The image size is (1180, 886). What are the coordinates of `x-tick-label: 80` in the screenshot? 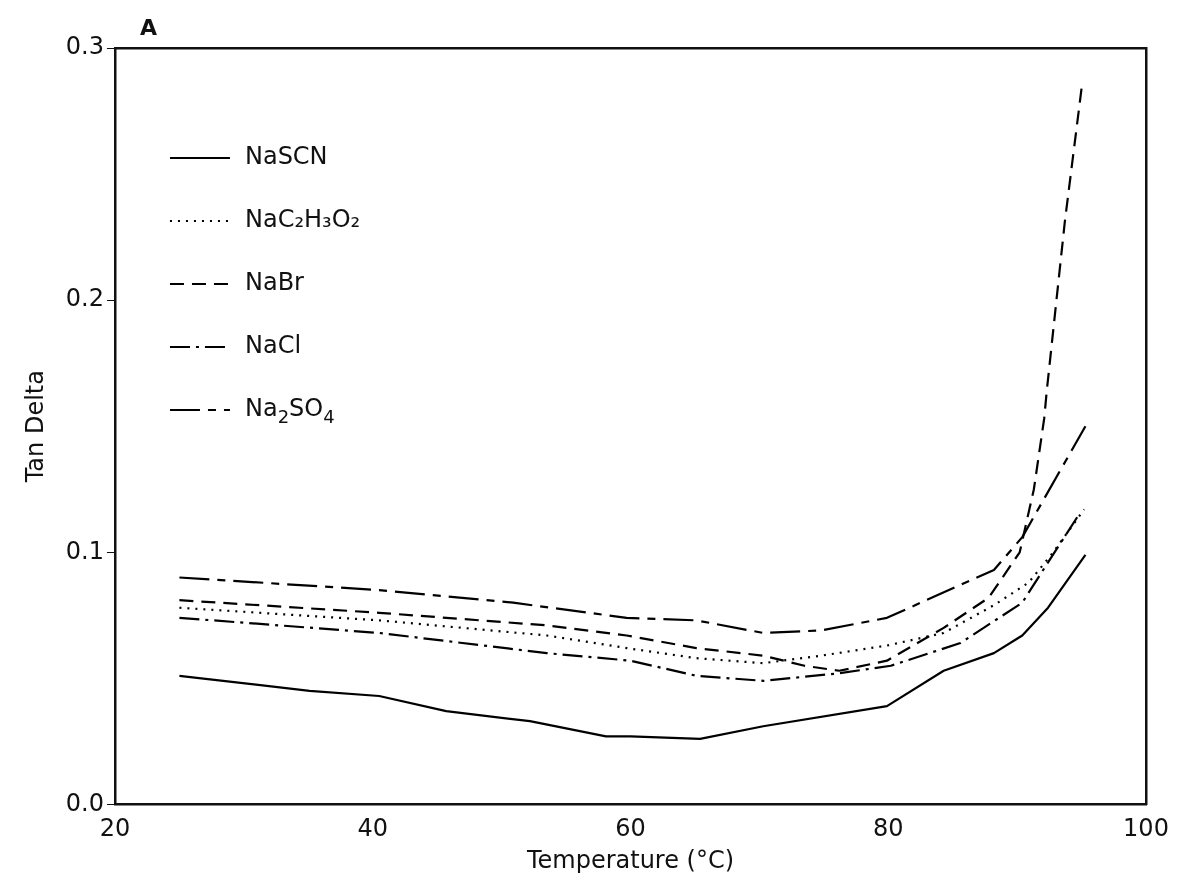 It's located at (888, 828).